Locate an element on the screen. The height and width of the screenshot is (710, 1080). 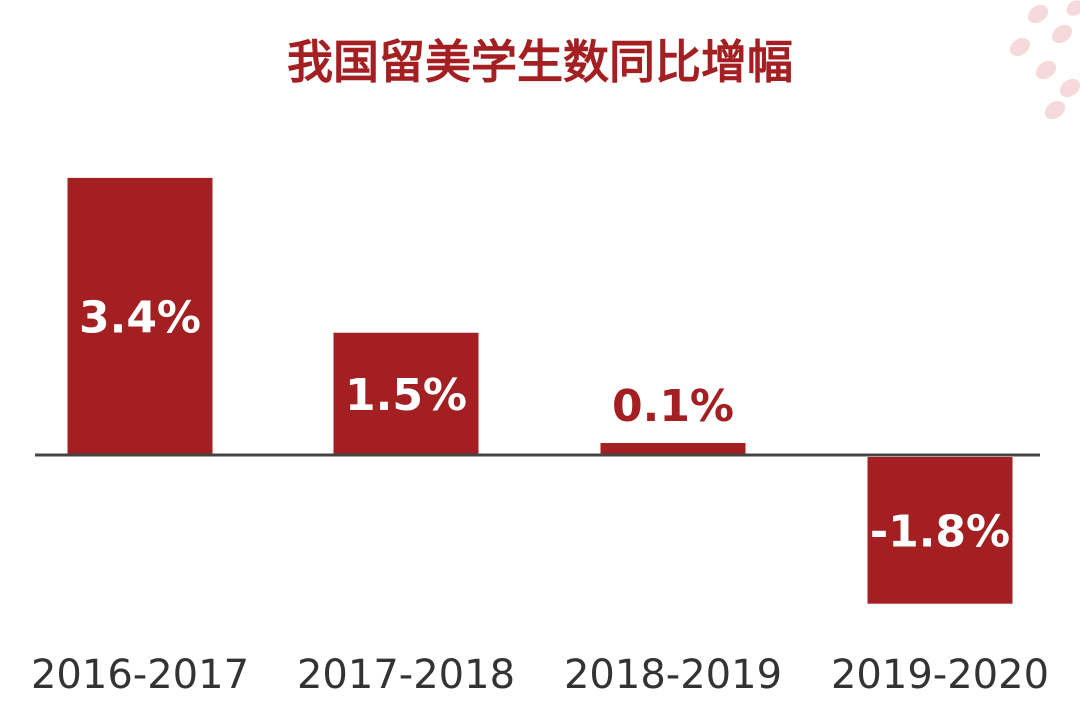
decorative-dots is located at coordinates (1044, 60).